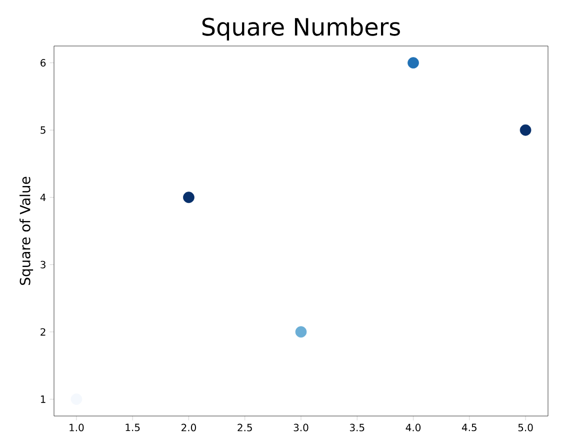 The image size is (568, 444). What do you see at coordinates (525, 428) in the screenshot?
I see `x-tick-label: 5.0` at bounding box center [525, 428].